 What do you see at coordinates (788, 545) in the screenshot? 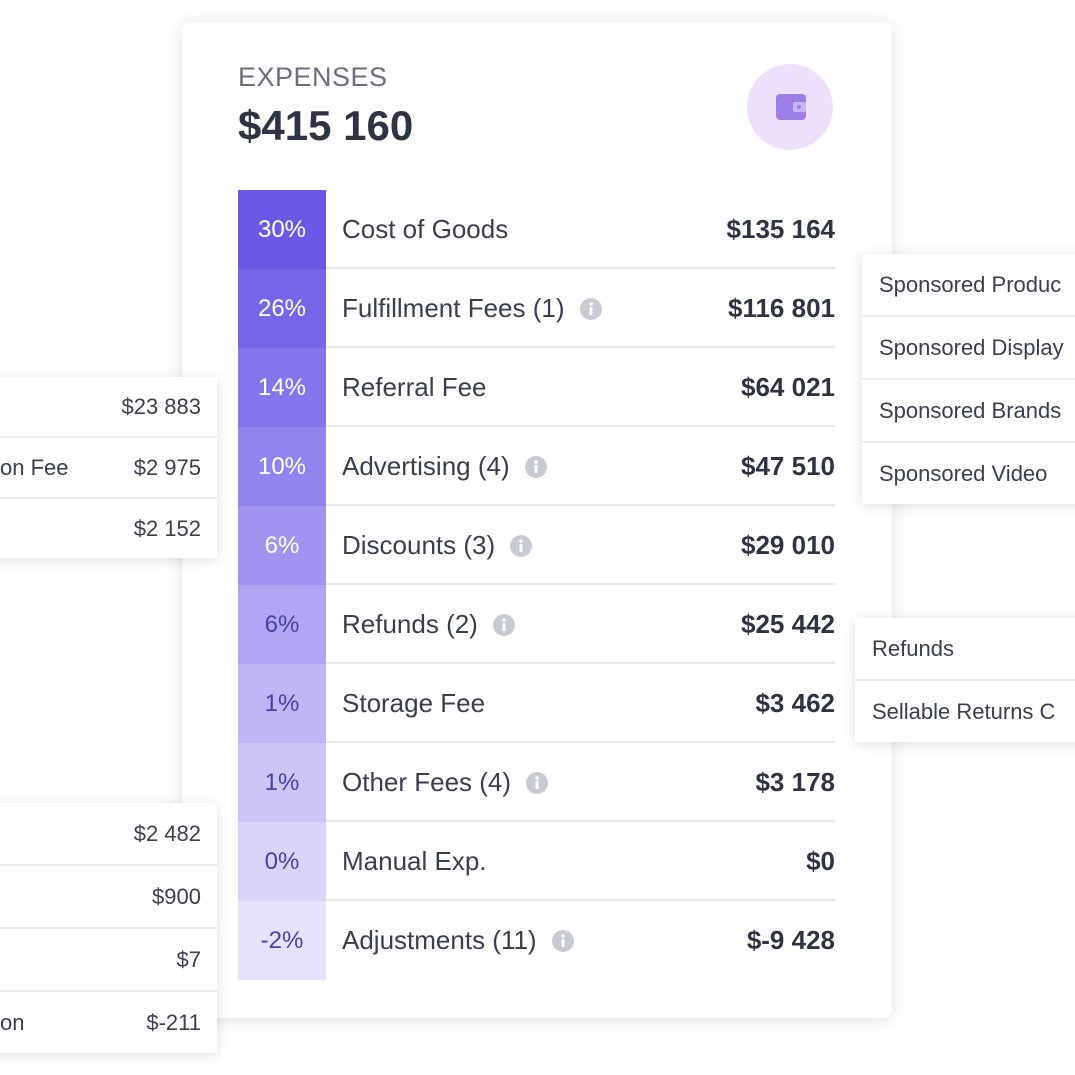
I see `row-amount: $29 010` at bounding box center [788, 545].